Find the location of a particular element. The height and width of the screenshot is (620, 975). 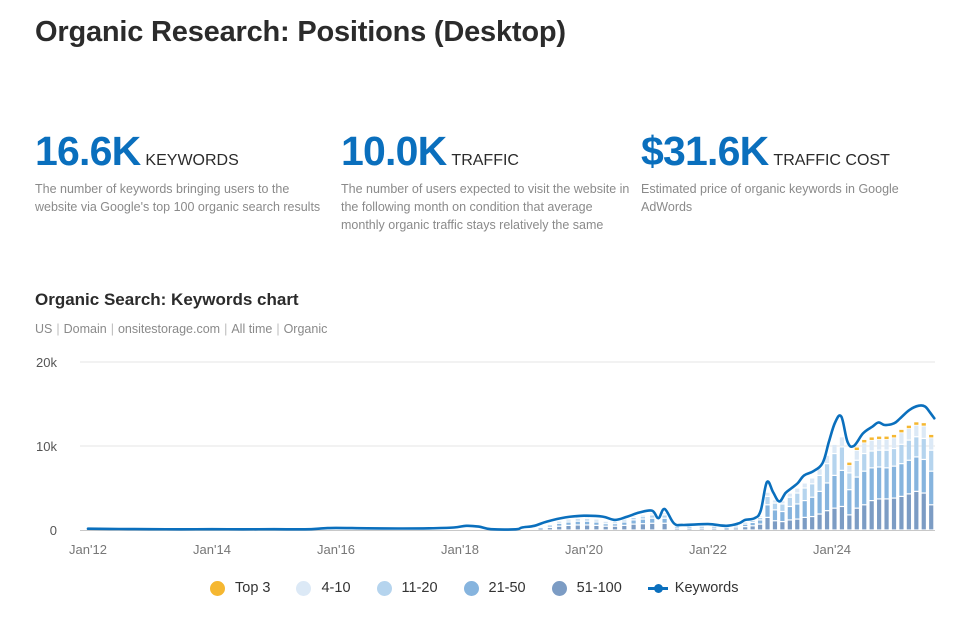

page-title: Organic Research: Positions (Desktop) is located at coordinates (300, 32).